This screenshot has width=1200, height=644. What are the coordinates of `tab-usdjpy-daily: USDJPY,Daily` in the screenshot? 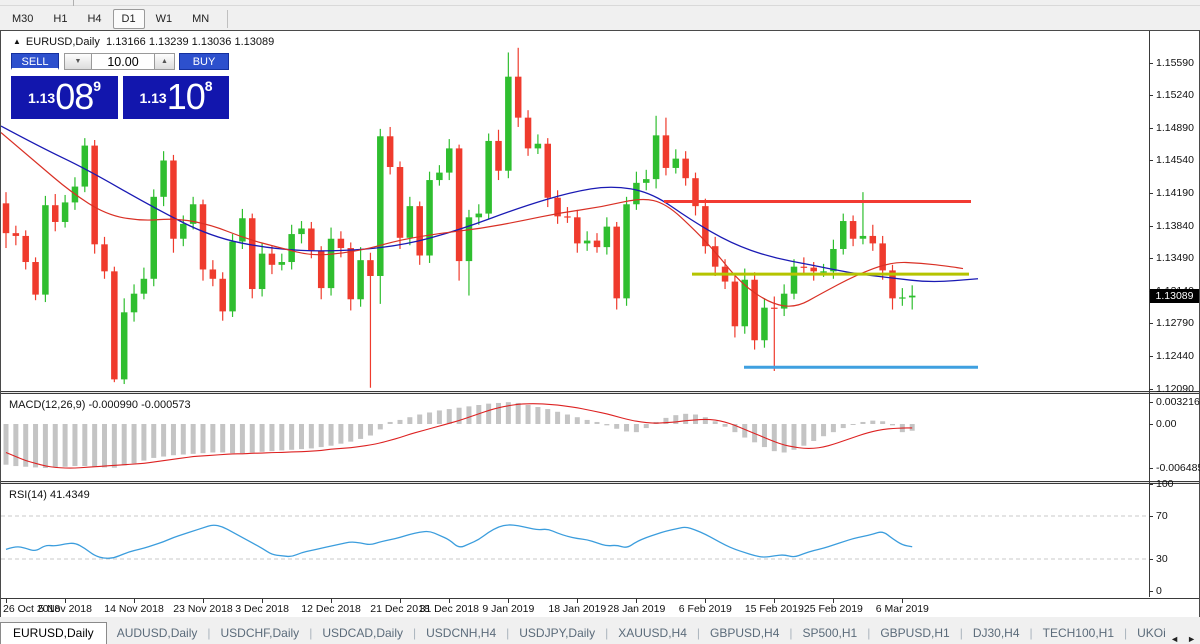 It's located at (557, 633).